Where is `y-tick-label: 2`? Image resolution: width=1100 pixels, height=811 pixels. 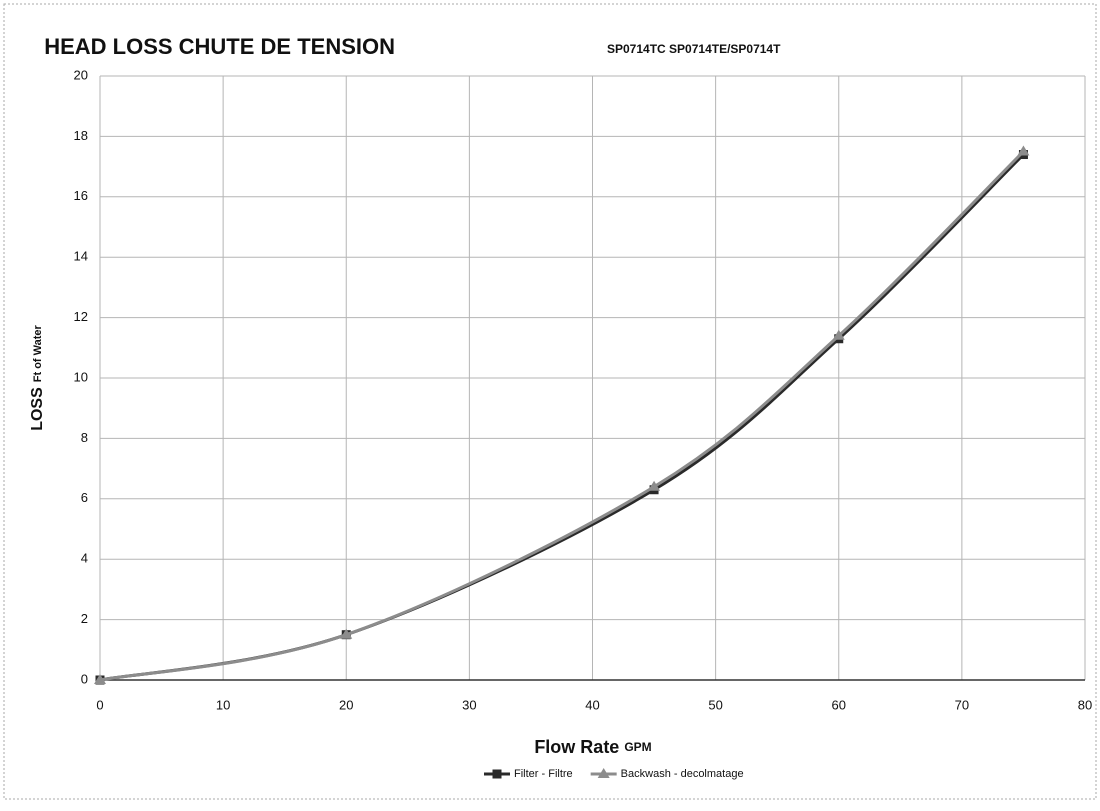
y-tick-label: 2 is located at coordinates (84, 618).